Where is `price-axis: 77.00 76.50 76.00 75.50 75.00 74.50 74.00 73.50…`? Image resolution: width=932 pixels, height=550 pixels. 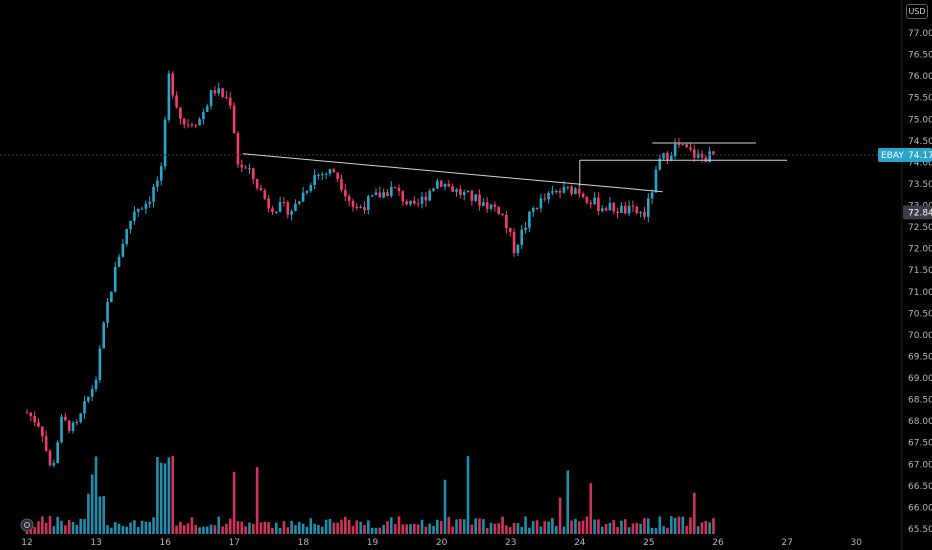
price-axis: 77.00 76.50 76.00 75.50 75.00 74.50 74.00 73.50… is located at coordinates (920, 282).